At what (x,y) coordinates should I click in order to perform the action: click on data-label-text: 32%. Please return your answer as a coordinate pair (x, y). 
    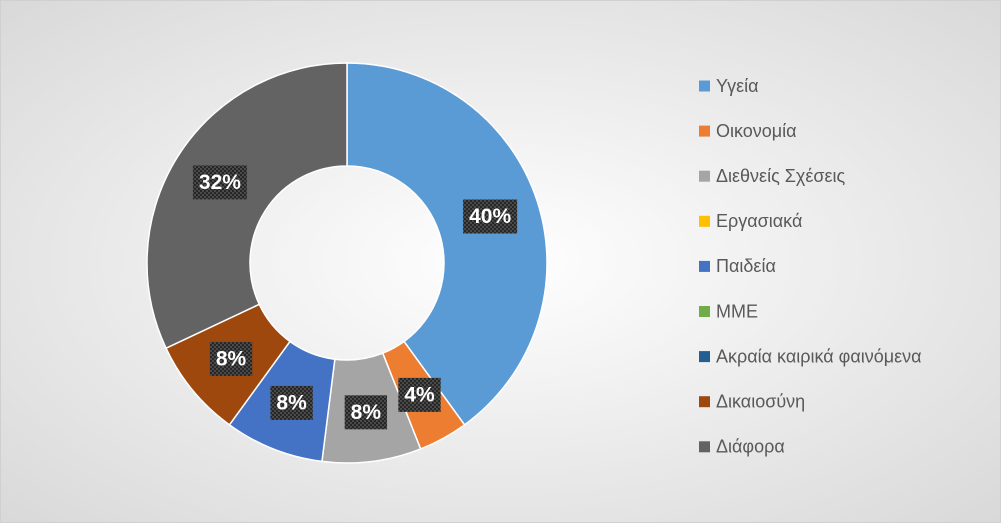
    Looking at the image, I should click on (220, 182).